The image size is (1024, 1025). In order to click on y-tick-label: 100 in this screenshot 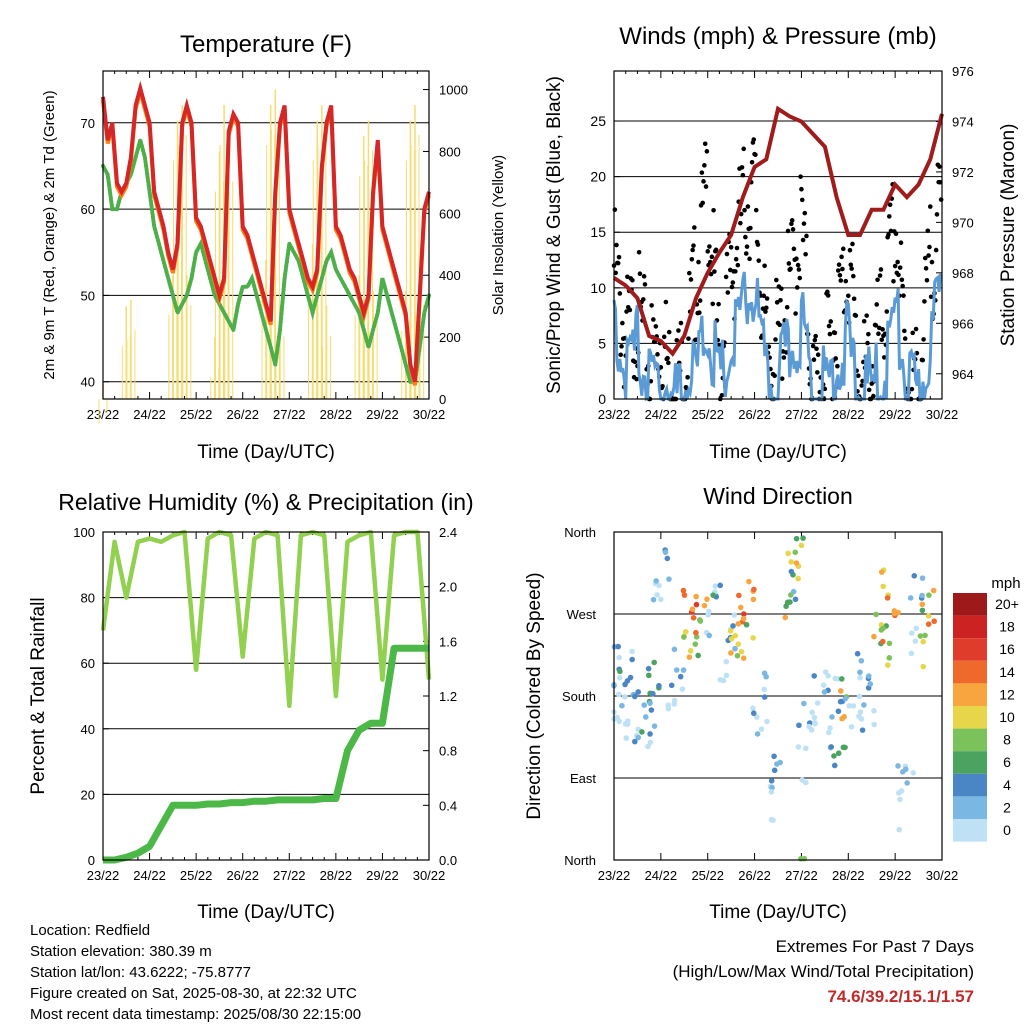, I will do `click(84, 532)`.